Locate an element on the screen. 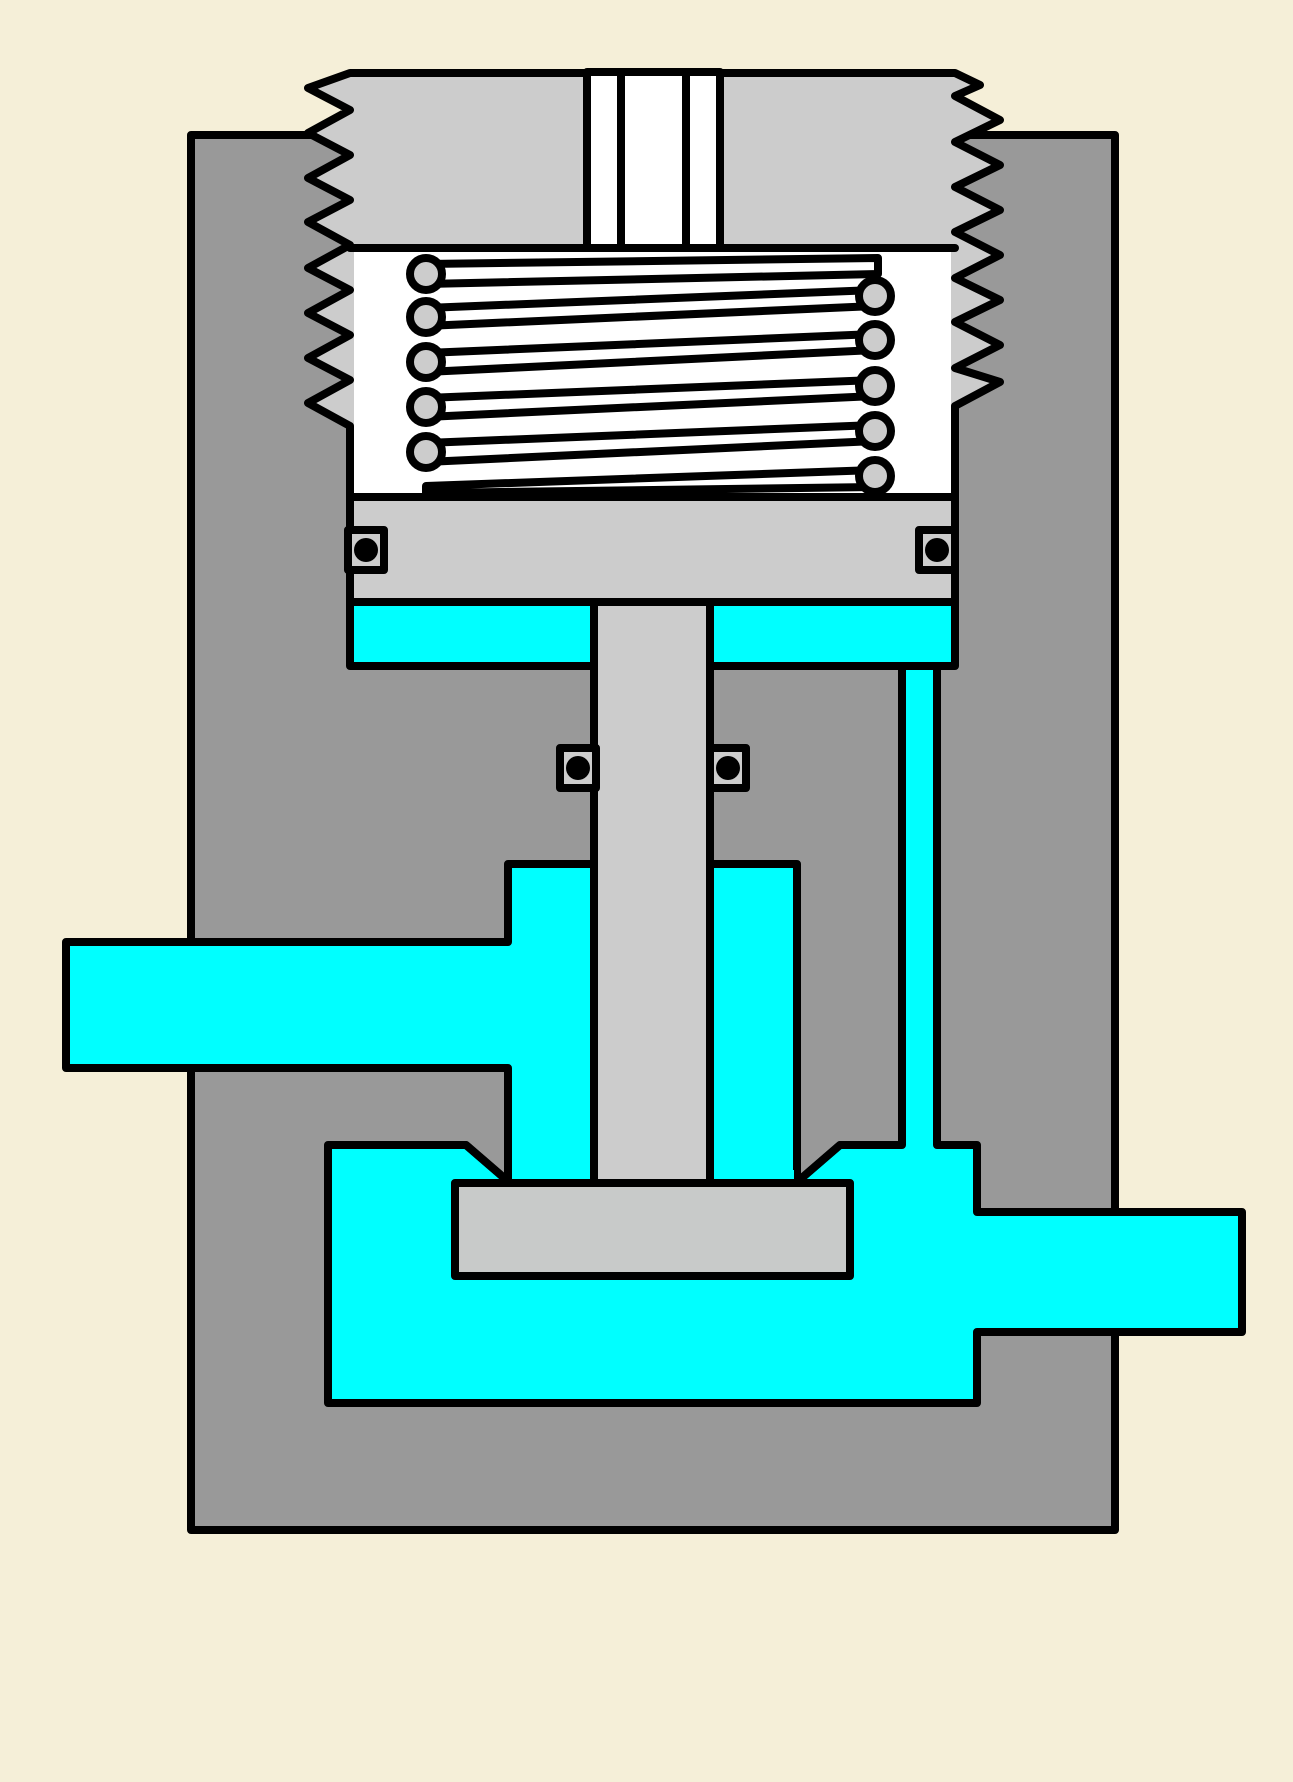  piston-o-rings is located at coordinates (651, 550).